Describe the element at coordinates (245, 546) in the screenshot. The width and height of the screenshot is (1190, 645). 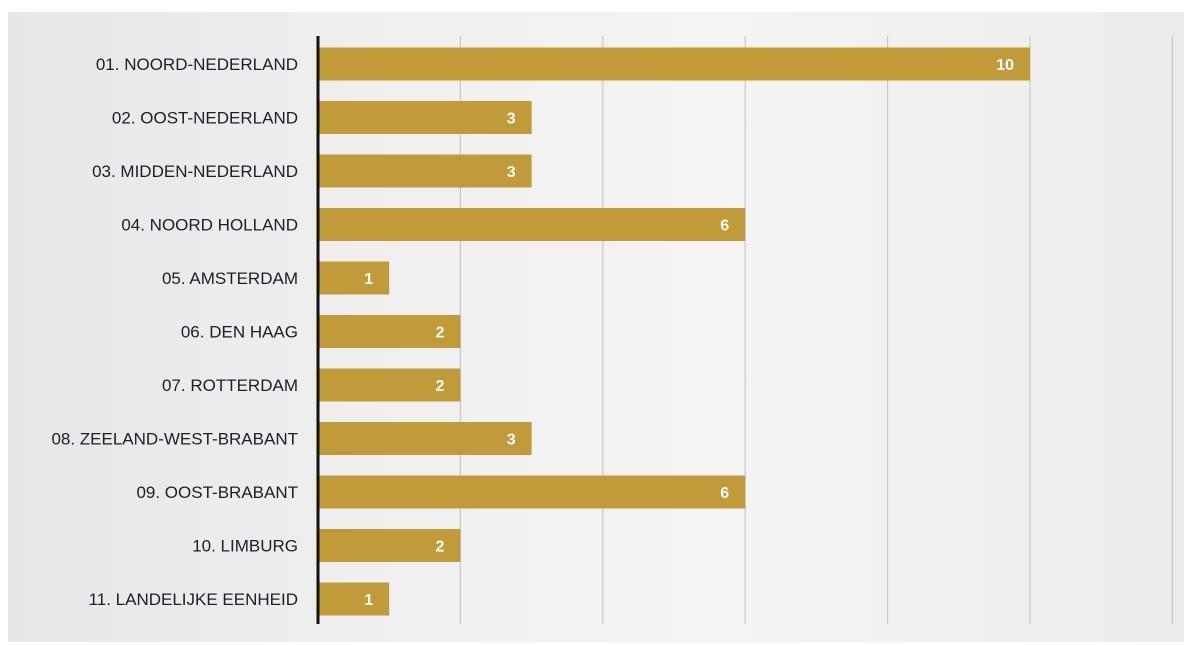
I see `category-label: 10. LIMBURG` at that location.